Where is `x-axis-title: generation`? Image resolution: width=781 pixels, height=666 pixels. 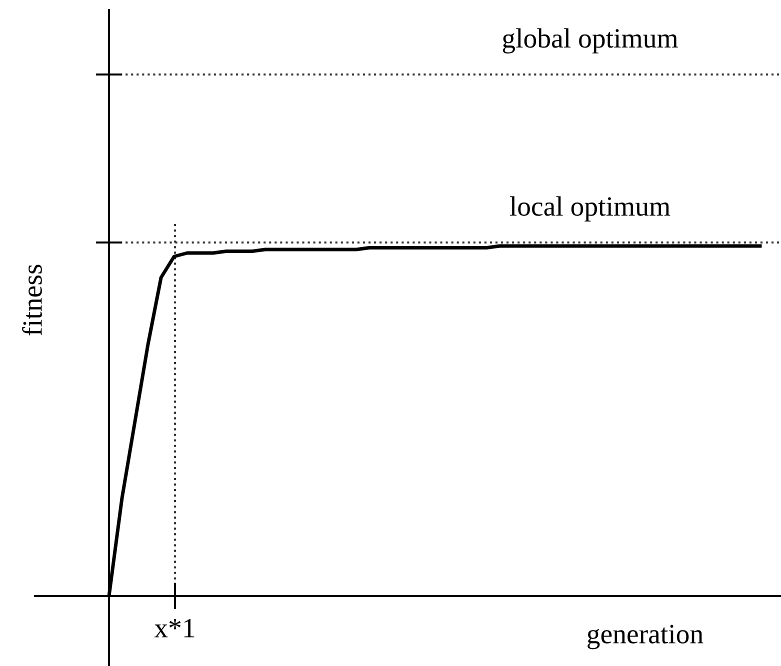 x-axis-title: generation is located at coordinates (646, 637).